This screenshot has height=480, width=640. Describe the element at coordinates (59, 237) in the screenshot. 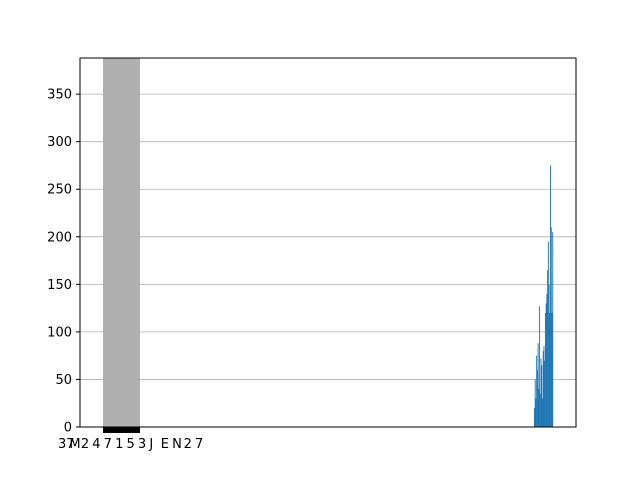

I see `y-tick-label: 200` at that location.